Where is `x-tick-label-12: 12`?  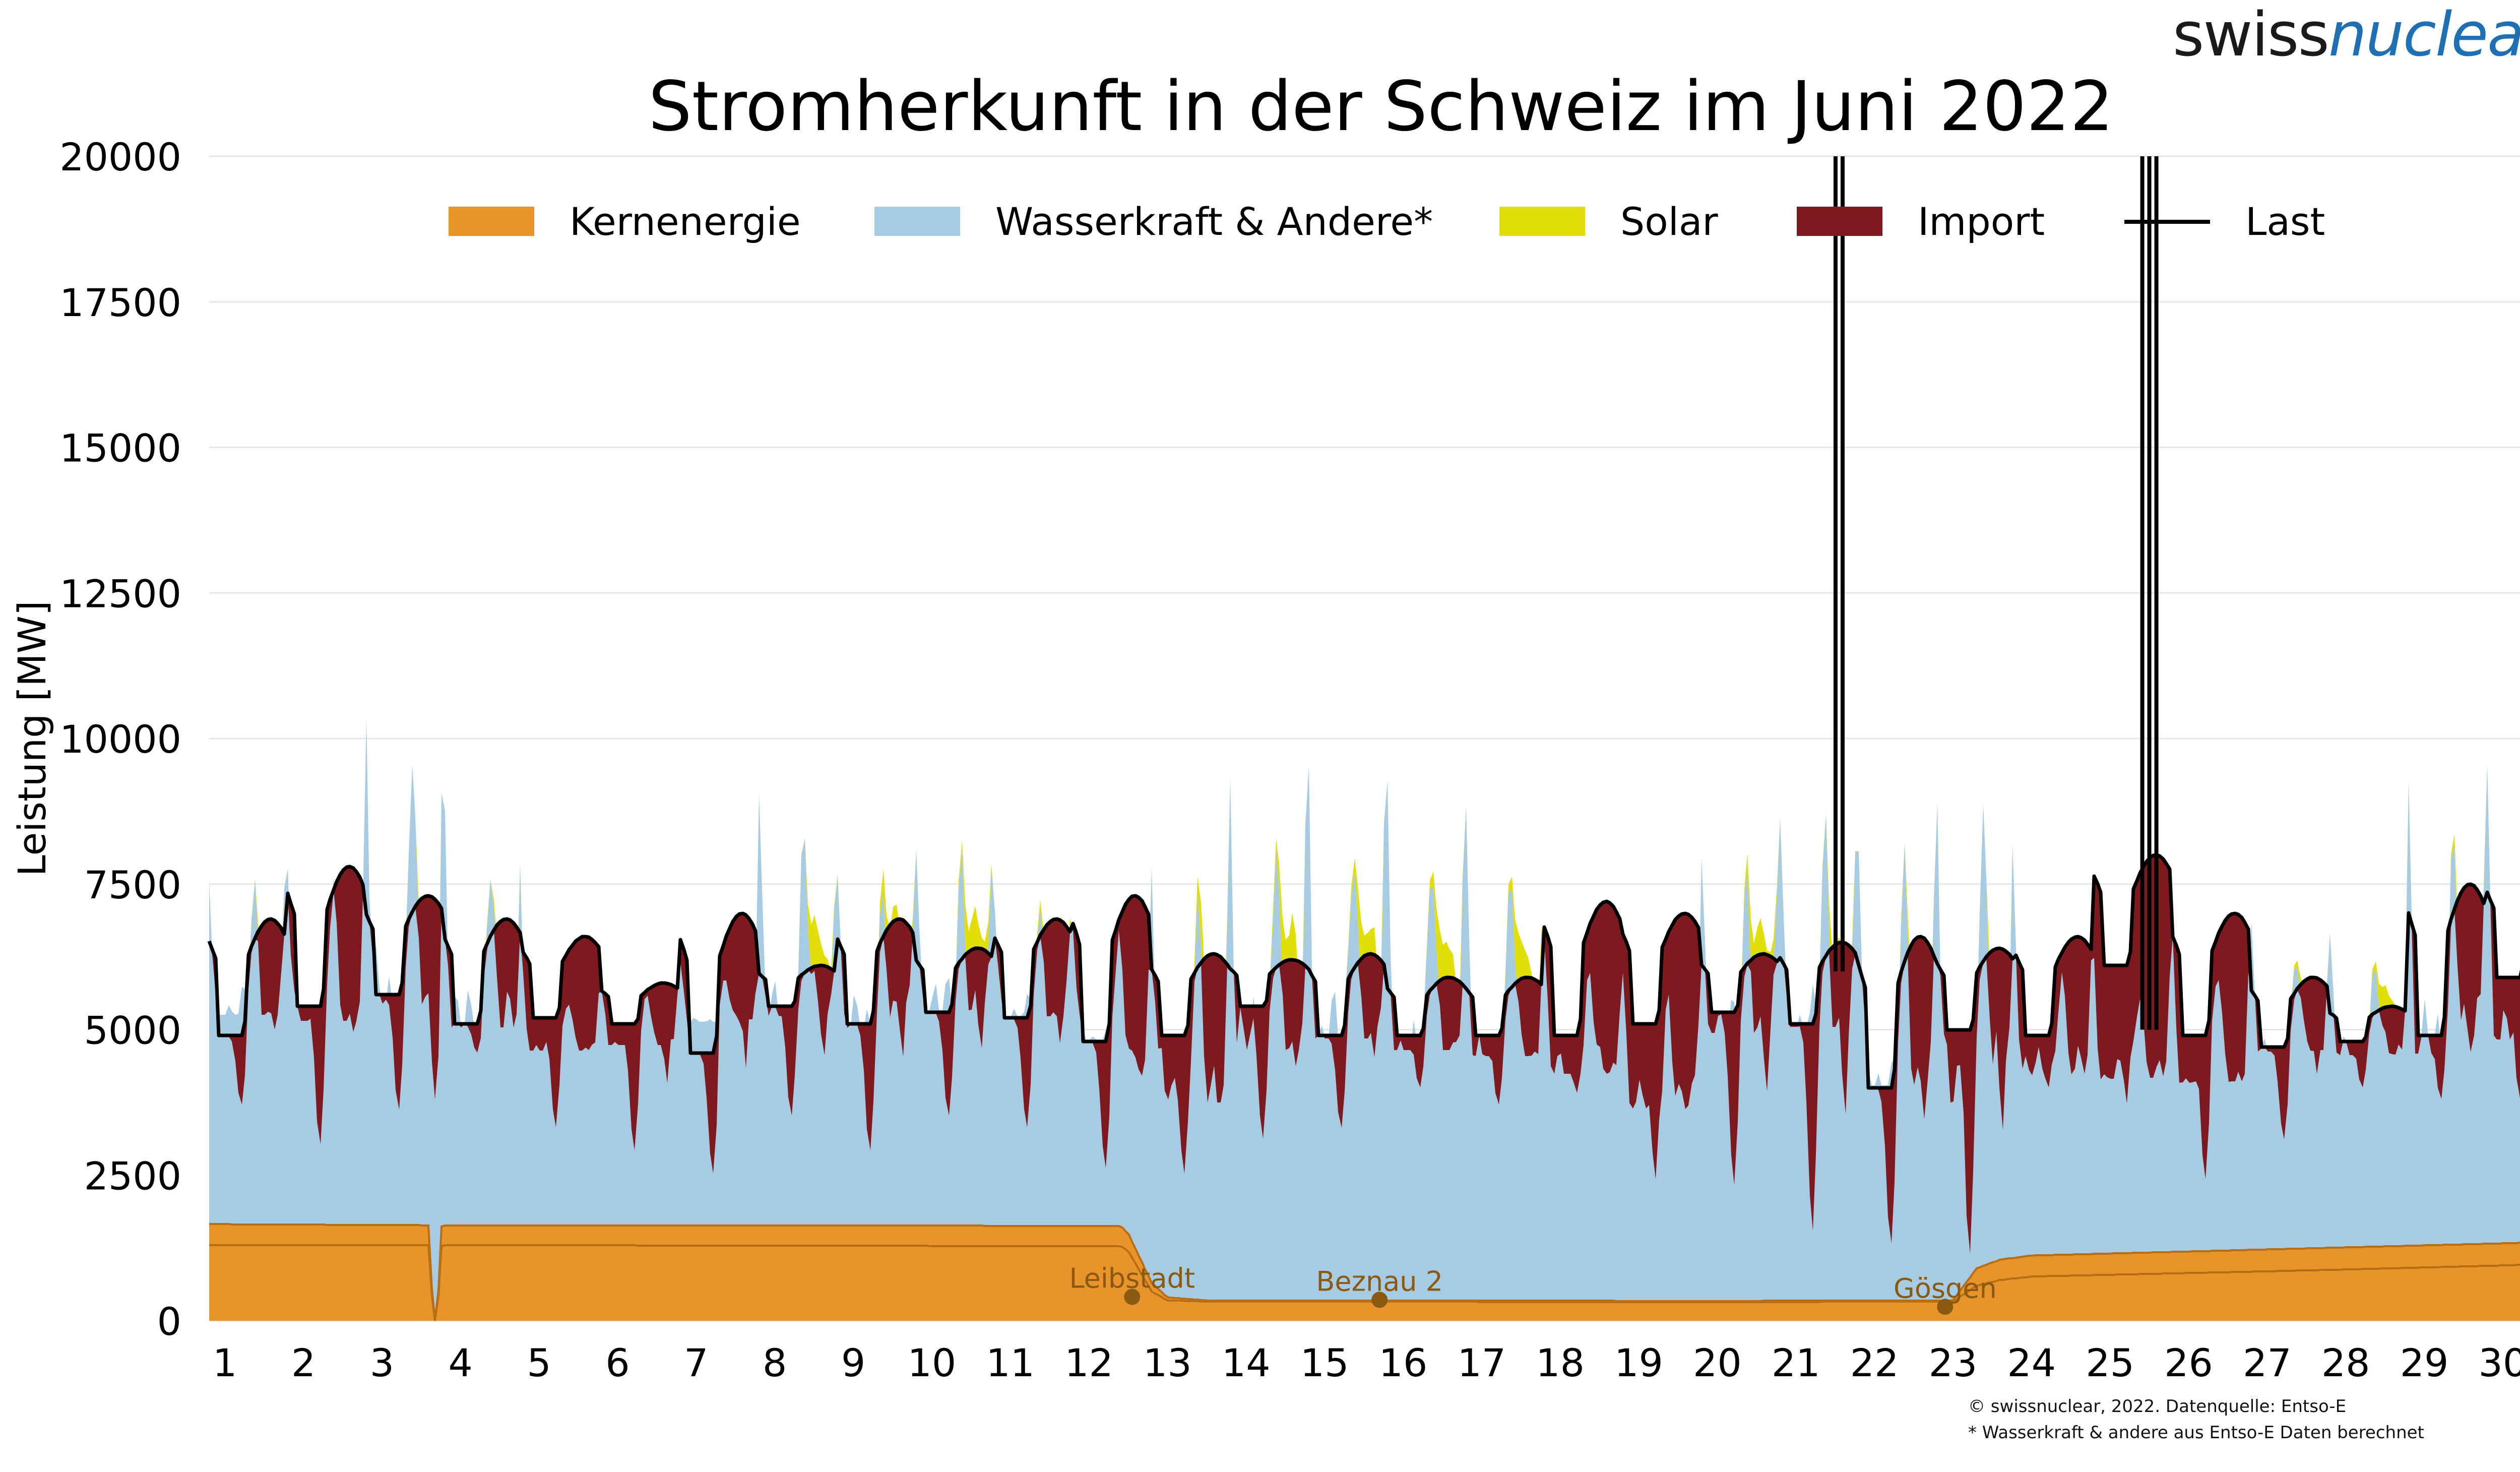 x-tick-label-12: 12 is located at coordinates (1088, 1362).